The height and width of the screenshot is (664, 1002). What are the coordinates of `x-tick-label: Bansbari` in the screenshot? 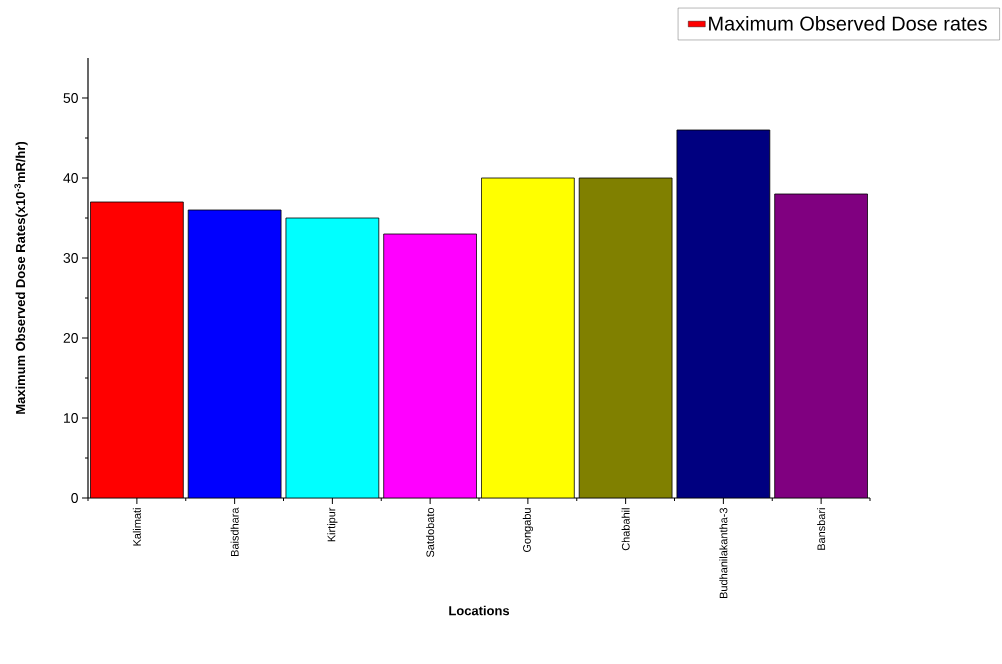 It's located at (821, 529).